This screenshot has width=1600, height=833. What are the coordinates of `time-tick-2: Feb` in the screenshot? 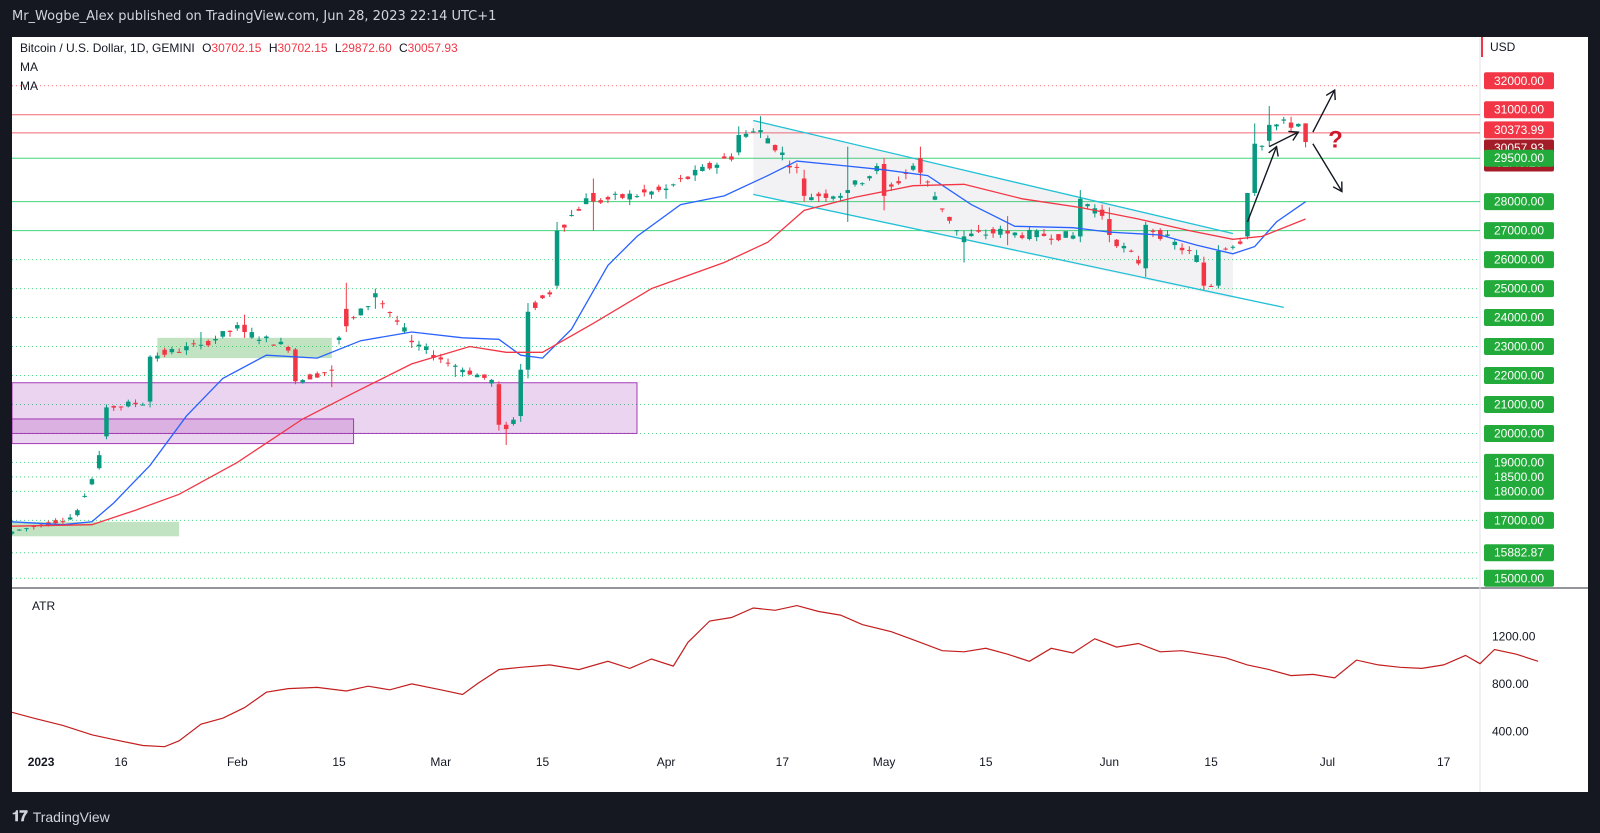 It's located at (237, 762).